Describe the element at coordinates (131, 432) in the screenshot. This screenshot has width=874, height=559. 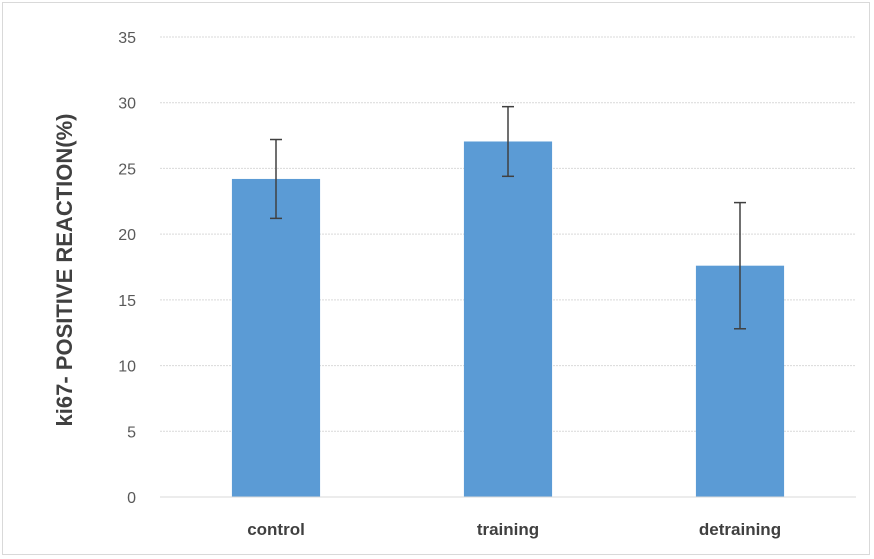
I see `y-tick-label: 5` at that location.